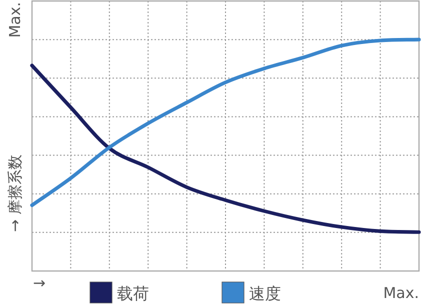 The width and height of the screenshot is (422, 307). Describe the element at coordinates (15, 193) in the screenshot. I see `y-axis-title: → 摩擦系数` at that location.